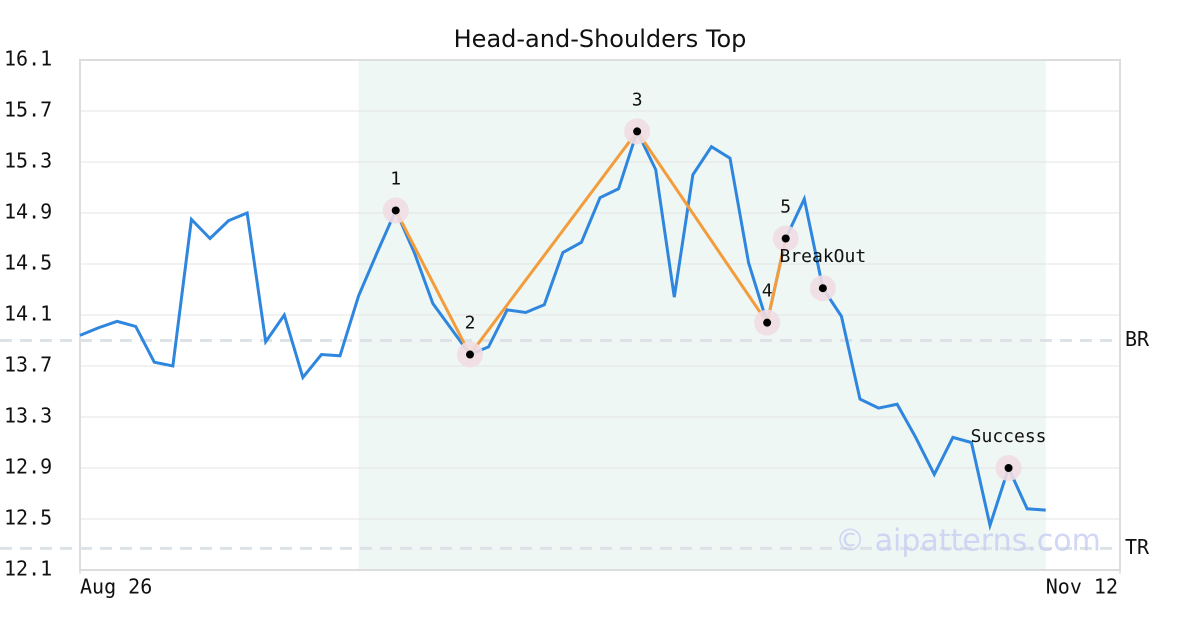  What do you see at coordinates (28, 467) in the screenshot?
I see `y-tick-label: 12.9` at bounding box center [28, 467].